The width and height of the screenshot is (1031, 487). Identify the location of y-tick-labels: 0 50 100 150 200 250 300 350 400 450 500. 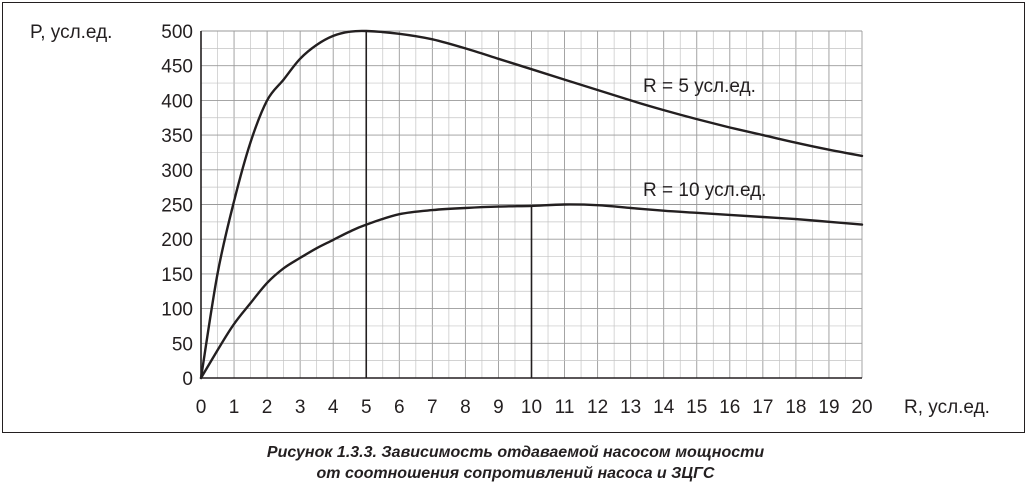
(177, 206).